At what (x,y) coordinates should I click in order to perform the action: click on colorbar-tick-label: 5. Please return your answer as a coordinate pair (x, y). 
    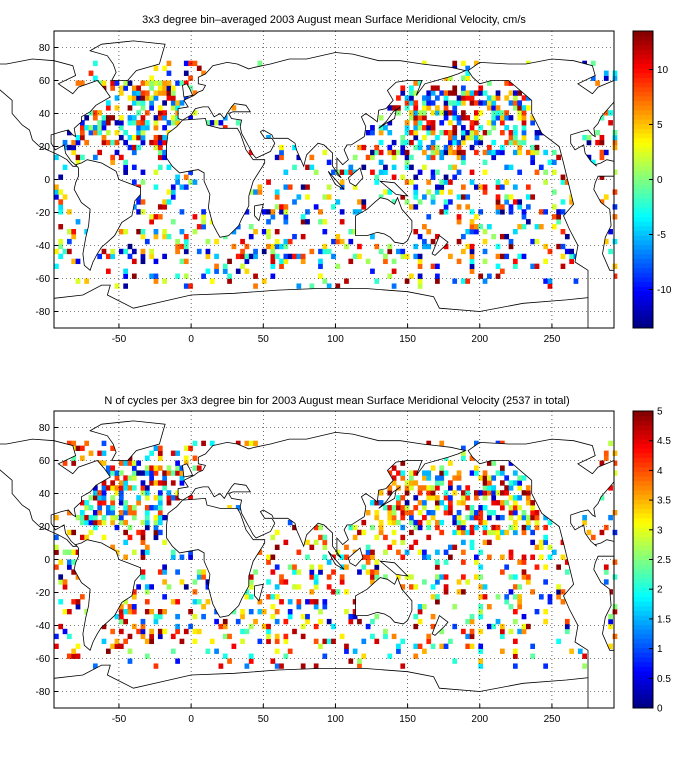
    Looking at the image, I should click on (660, 412).